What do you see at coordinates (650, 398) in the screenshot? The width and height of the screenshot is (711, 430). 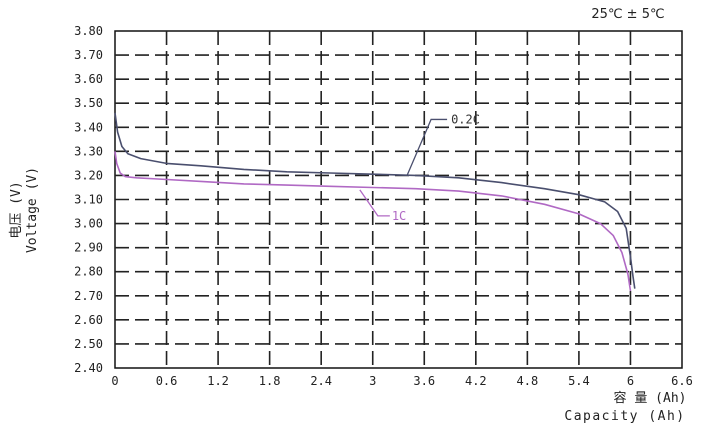 I see `x-axis-label-cn: 容 量 (Ah)` at bounding box center [650, 398].